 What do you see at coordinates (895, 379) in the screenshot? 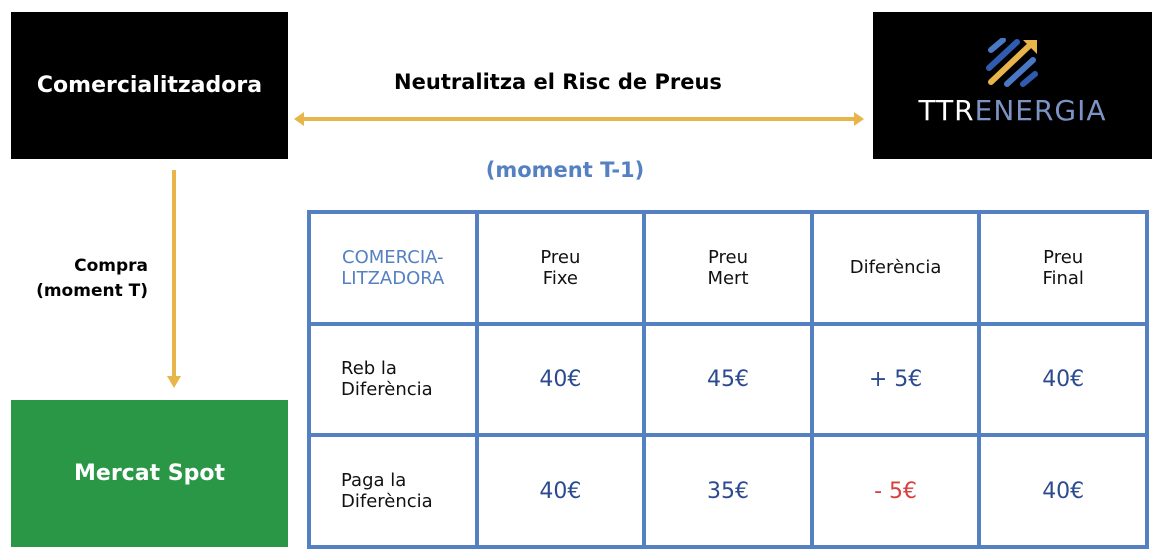
I see `value-cell: + 5€` at bounding box center [895, 379].